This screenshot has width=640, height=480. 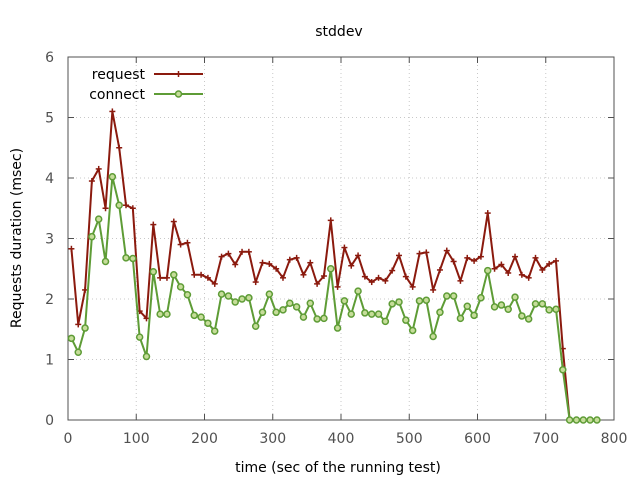 I want to click on legend-marker-request, so click(x=178, y=74).